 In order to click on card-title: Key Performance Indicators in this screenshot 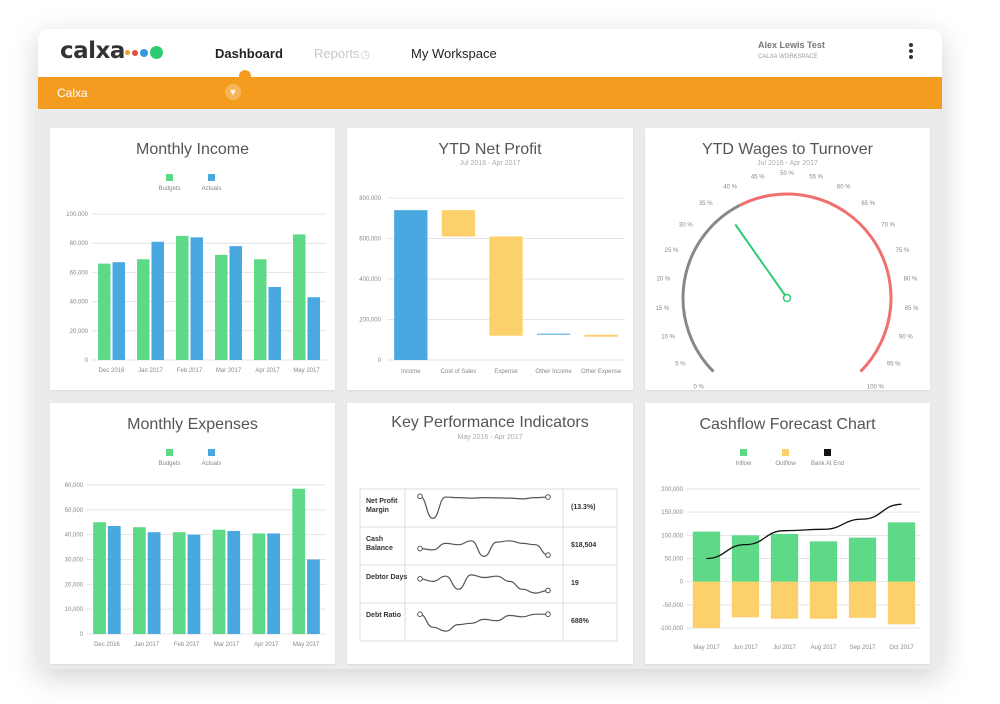, I will do `click(490, 422)`.